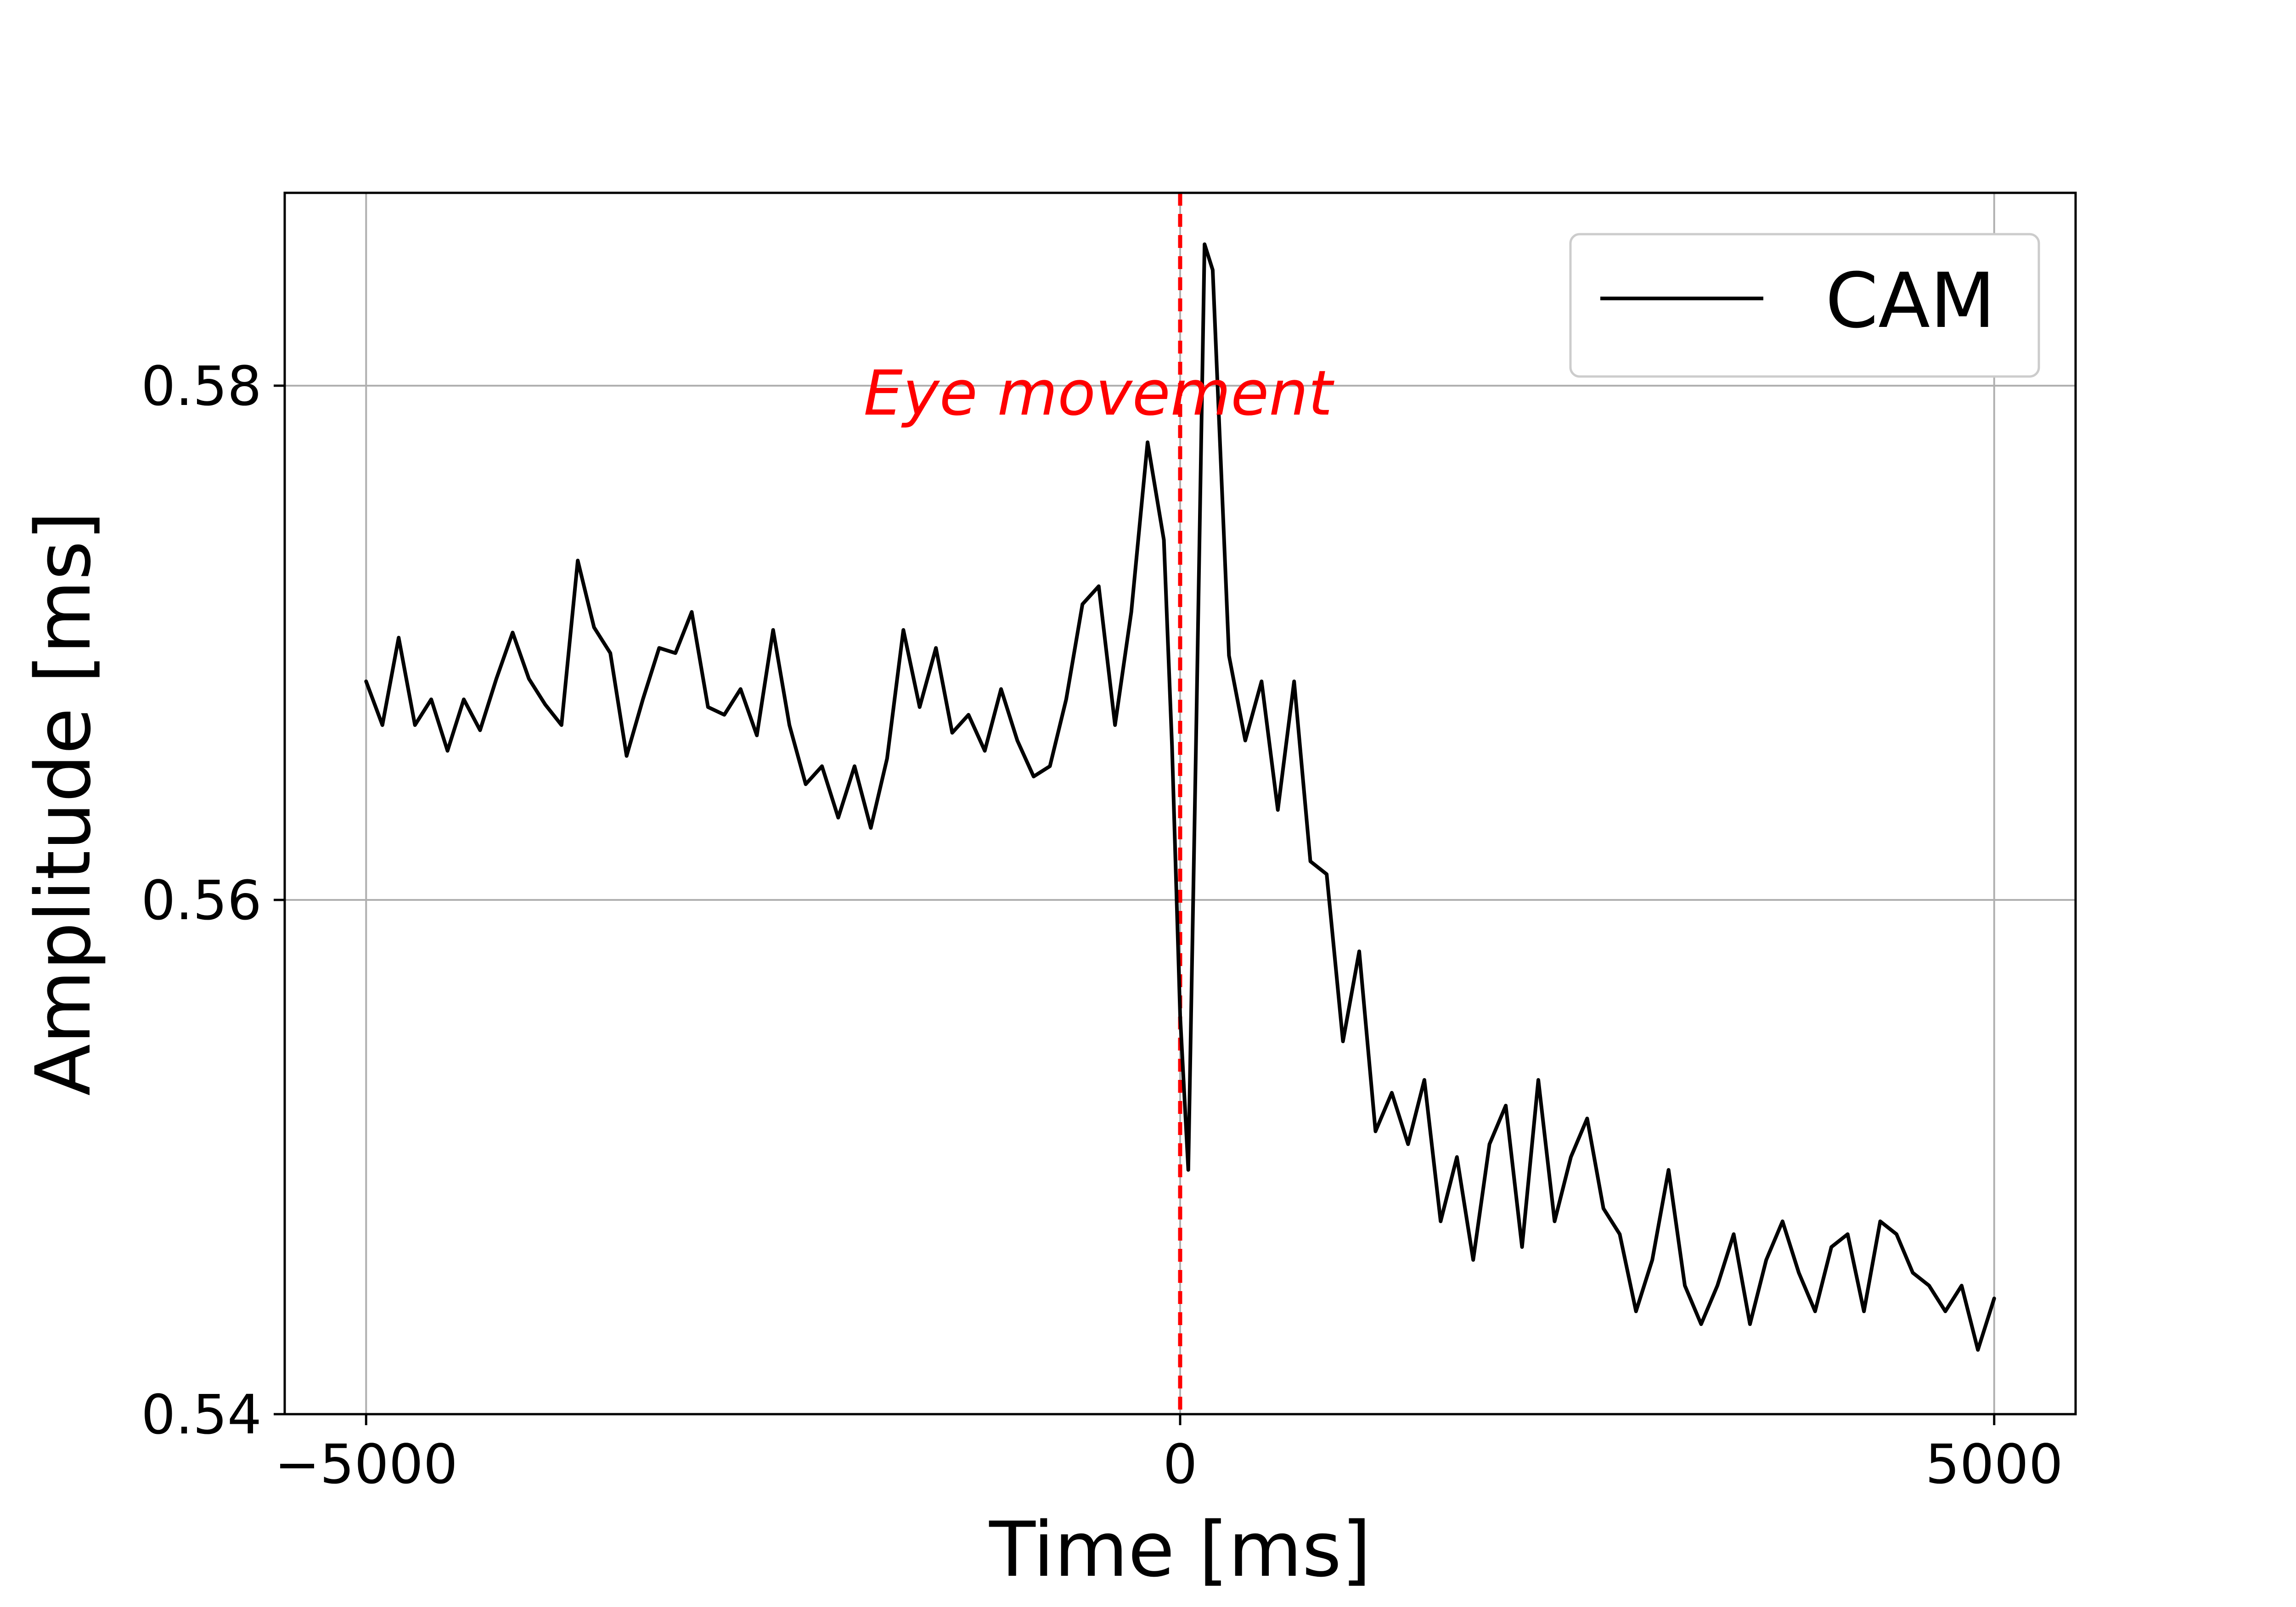  Describe the element at coordinates (1910, 301) in the screenshot. I see `legend-label-cam: CAM` at that location.